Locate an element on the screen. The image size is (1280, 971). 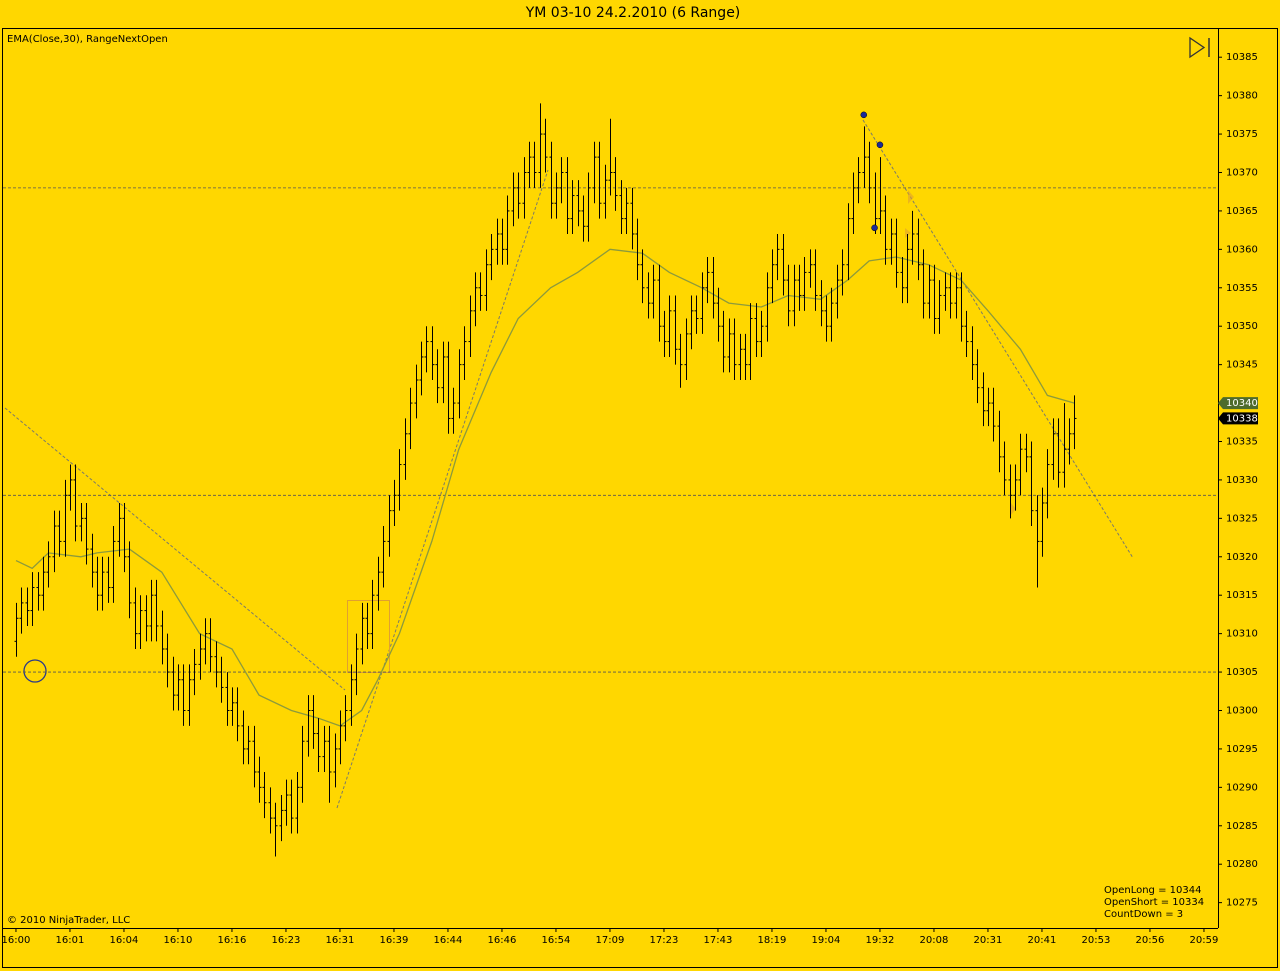
x-tick-label: 17:23 is located at coordinates (664, 940).